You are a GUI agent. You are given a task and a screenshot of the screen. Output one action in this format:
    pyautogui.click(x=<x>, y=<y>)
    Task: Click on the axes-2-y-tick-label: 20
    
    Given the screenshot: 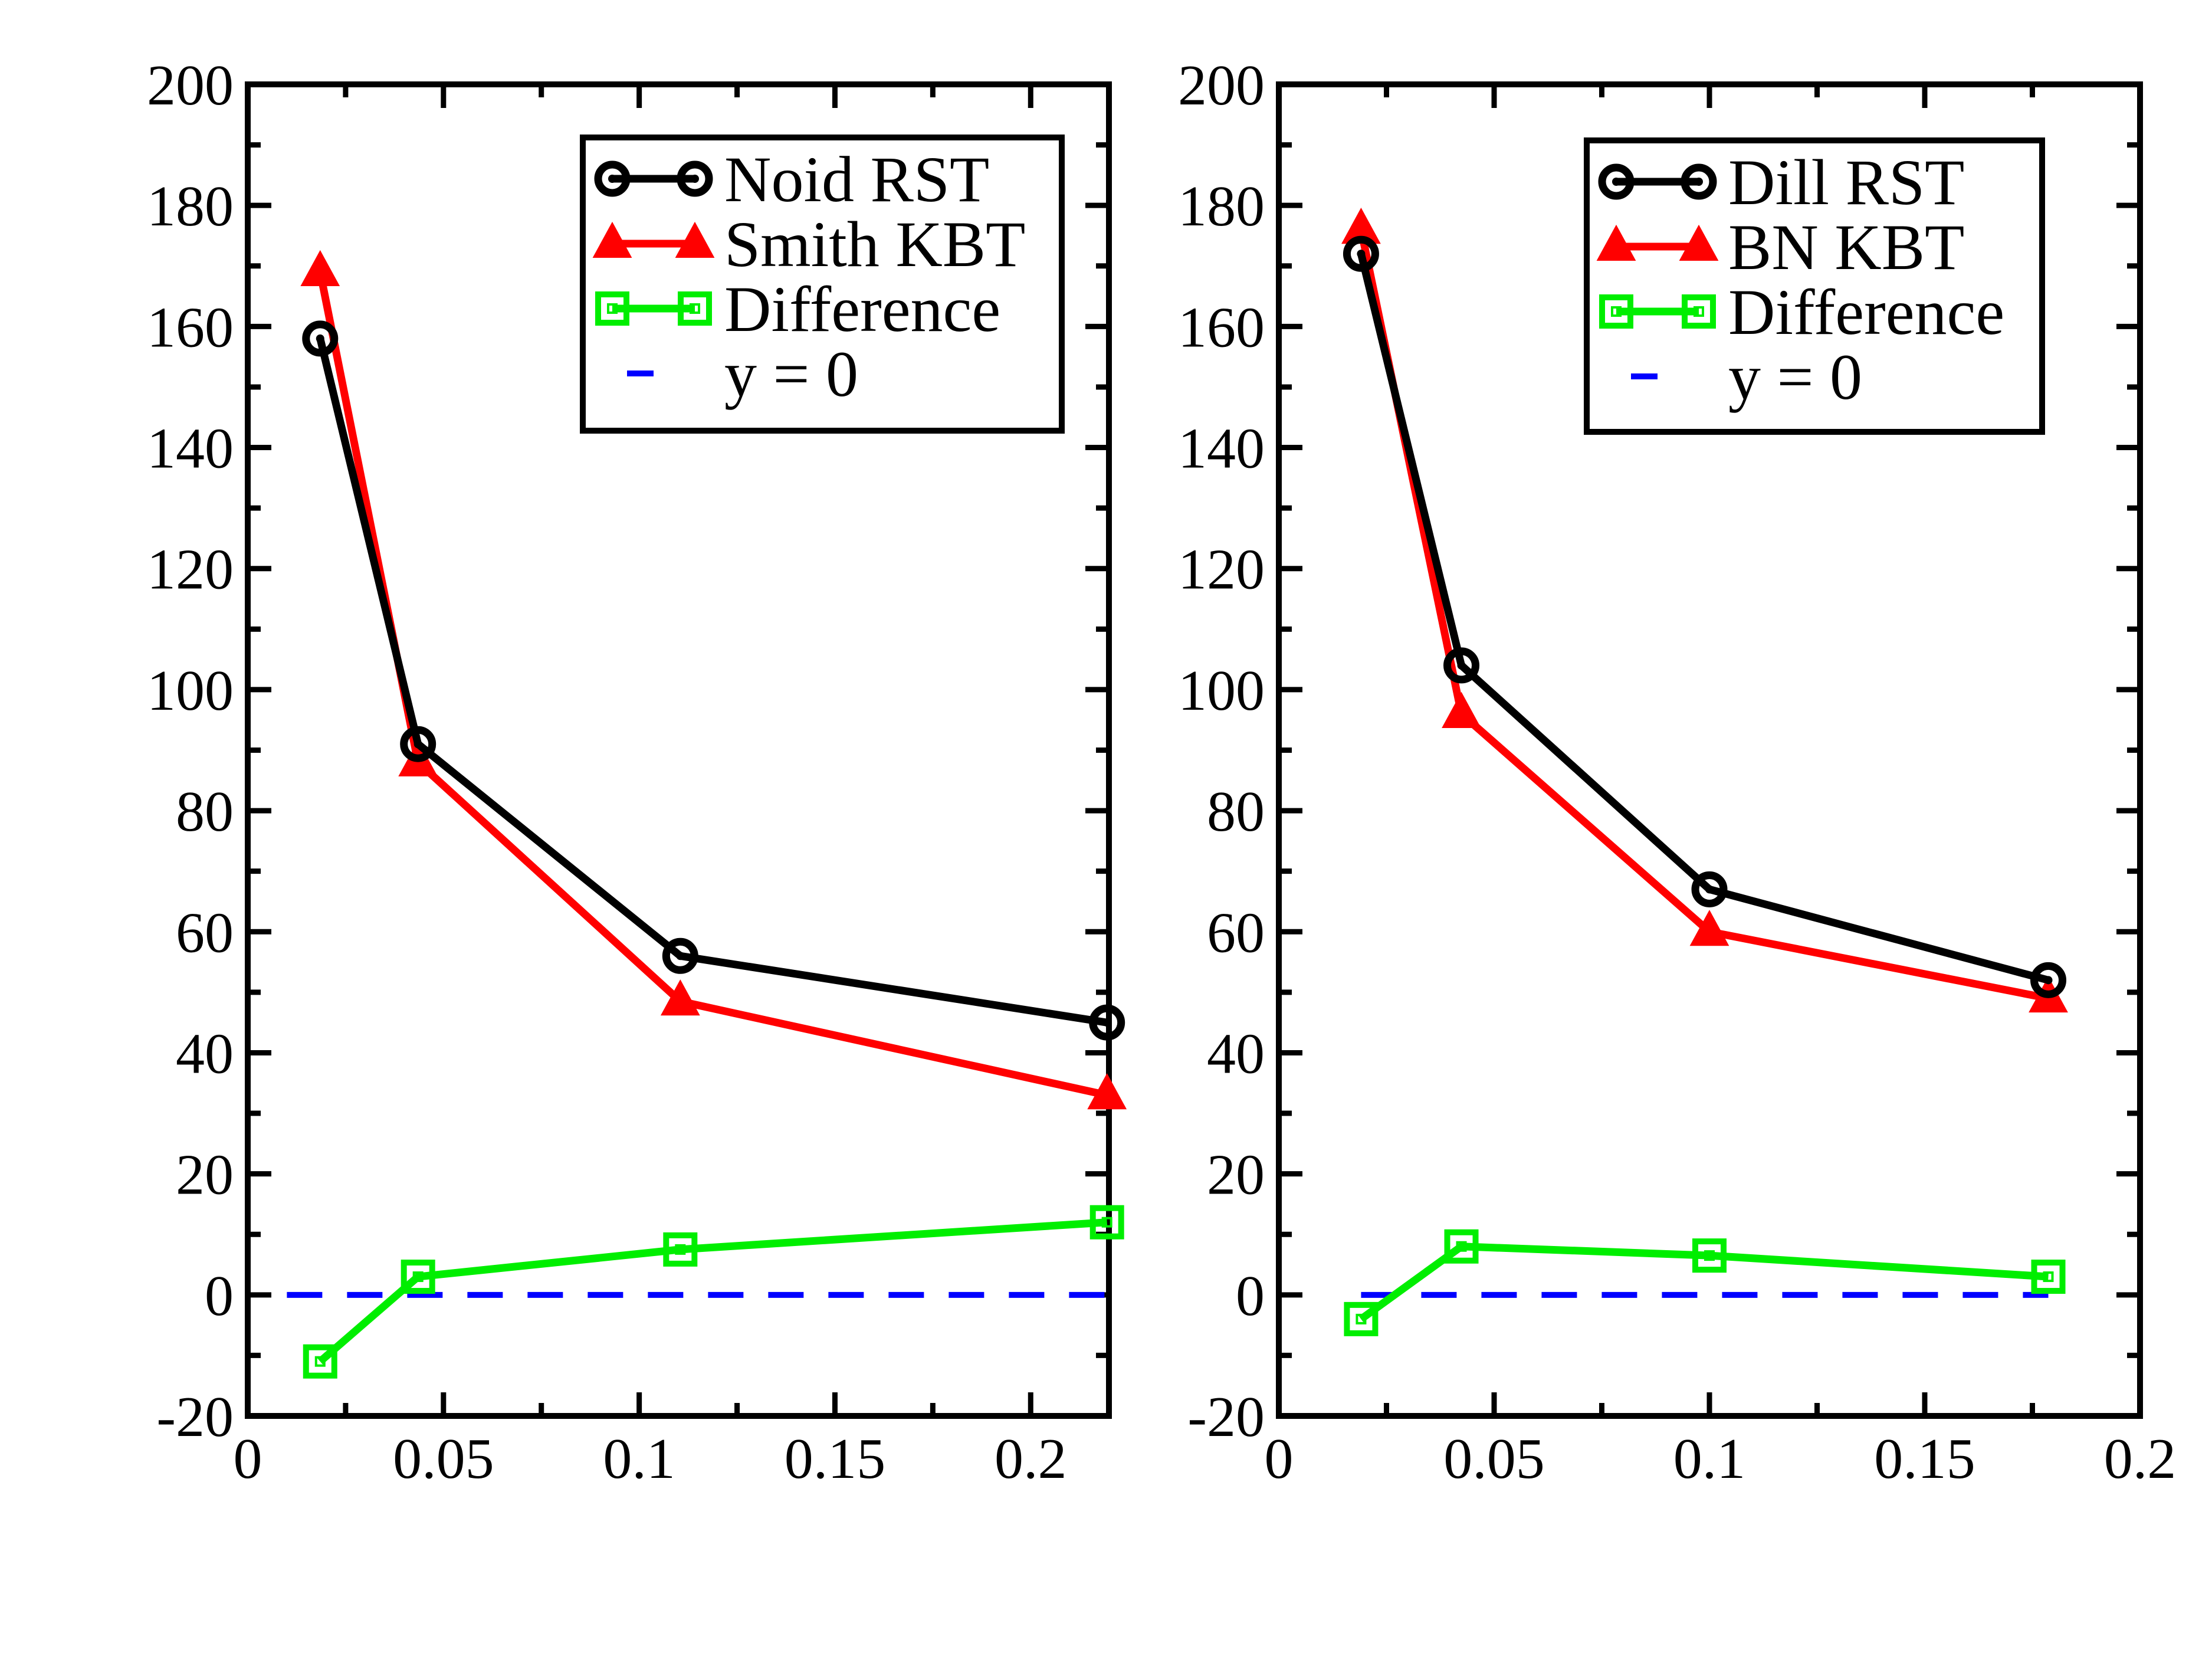 What is the action you would take?
    pyautogui.click(x=1236, y=1175)
    